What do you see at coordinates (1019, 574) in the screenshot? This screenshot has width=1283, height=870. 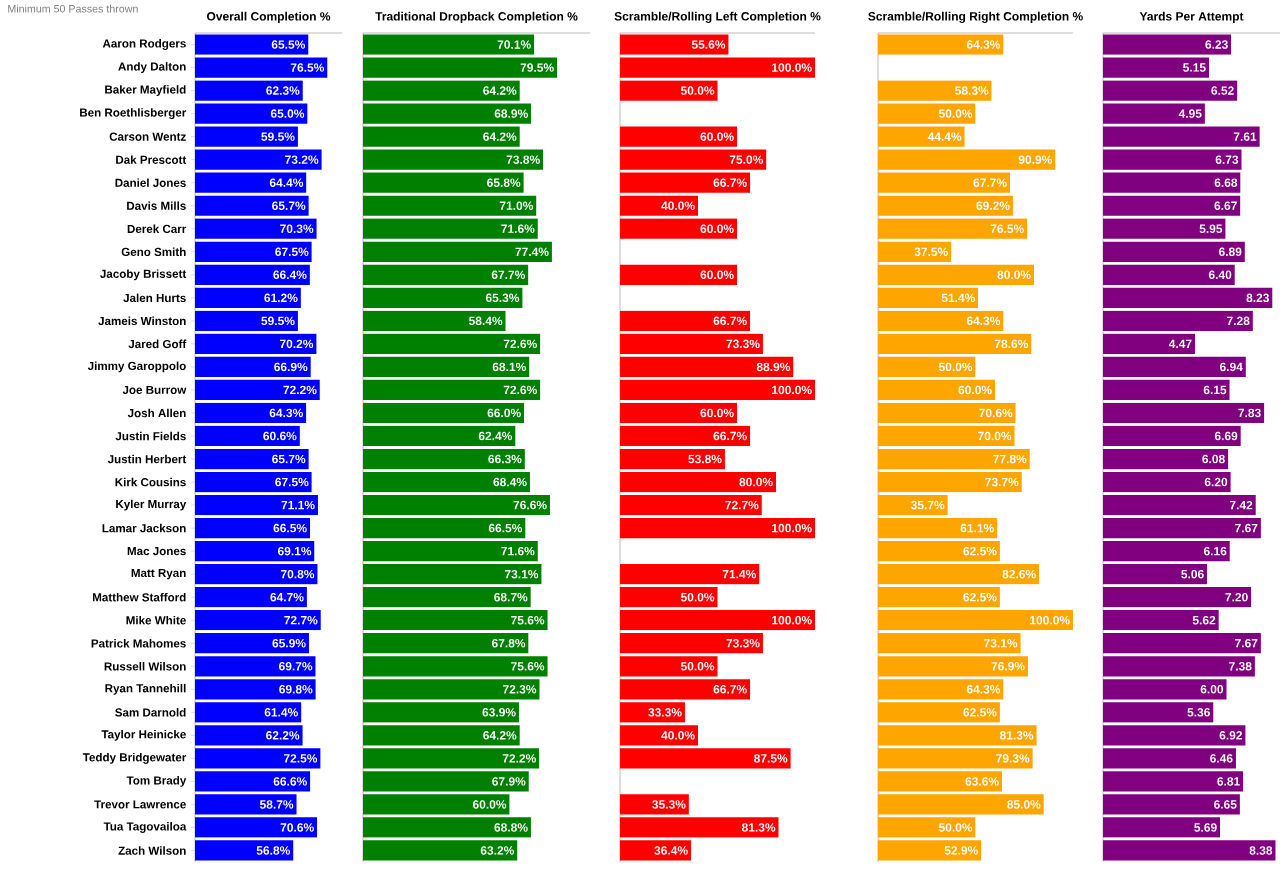 I see `data-label: 82.6%` at bounding box center [1019, 574].